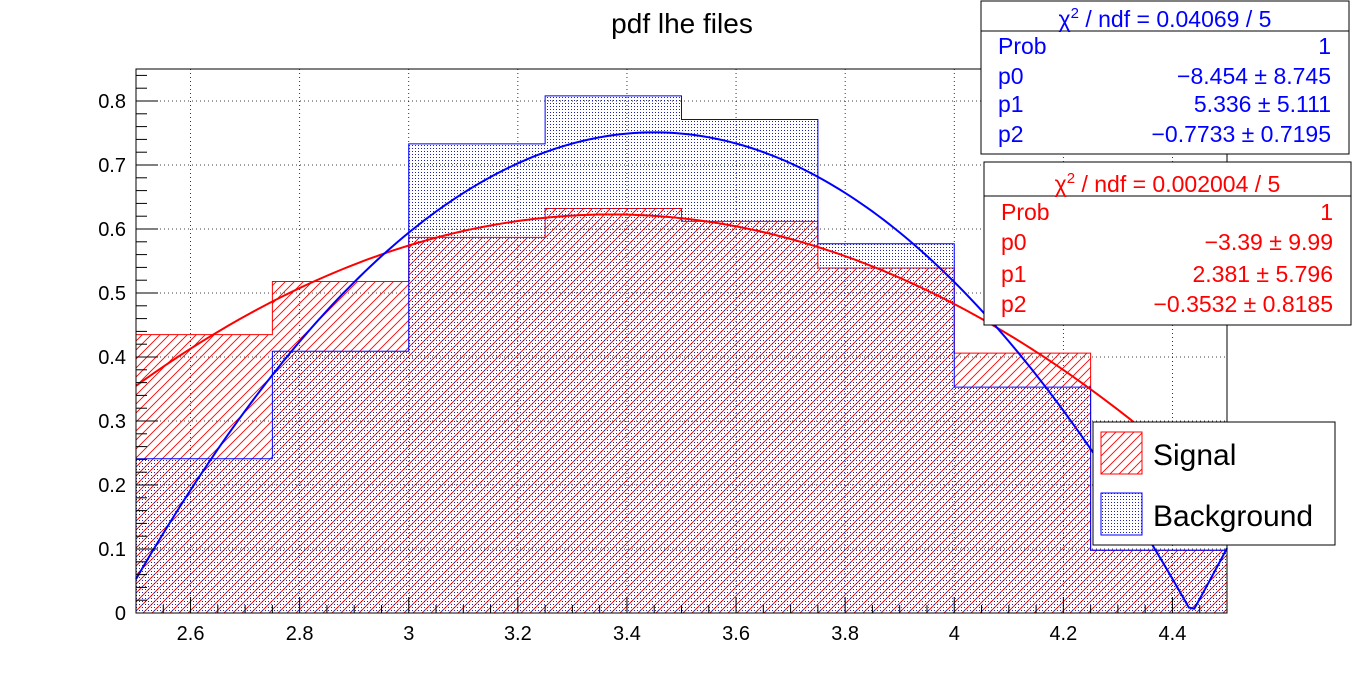 The width and height of the screenshot is (1364, 682). What do you see at coordinates (1168, 183) in the screenshot?
I see `stats-box-header: χ2 / ndf = 0.002004 / 5` at bounding box center [1168, 183].